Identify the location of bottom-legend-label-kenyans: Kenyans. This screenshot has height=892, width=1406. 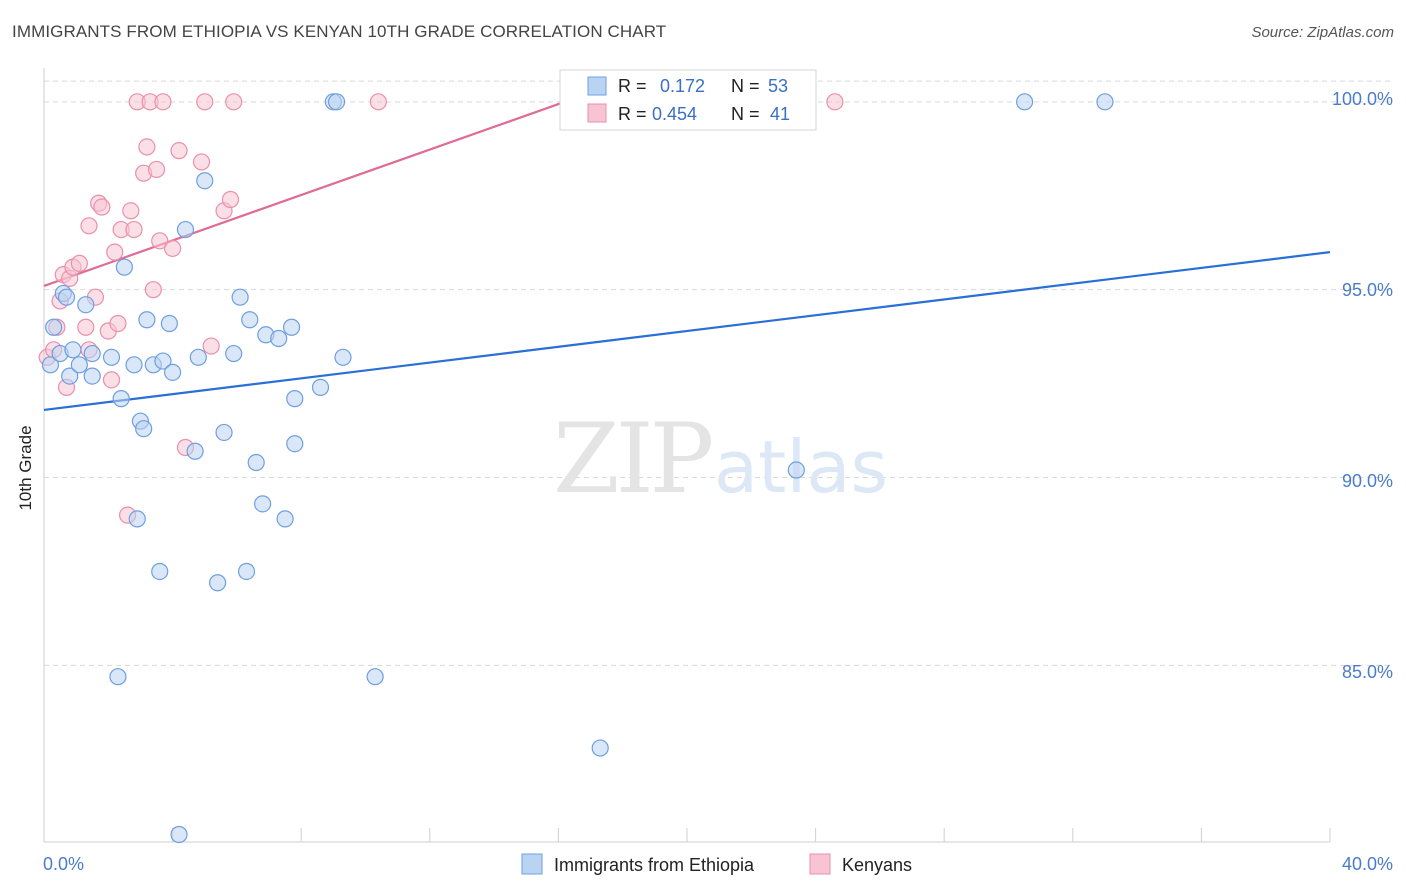
(877, 865).